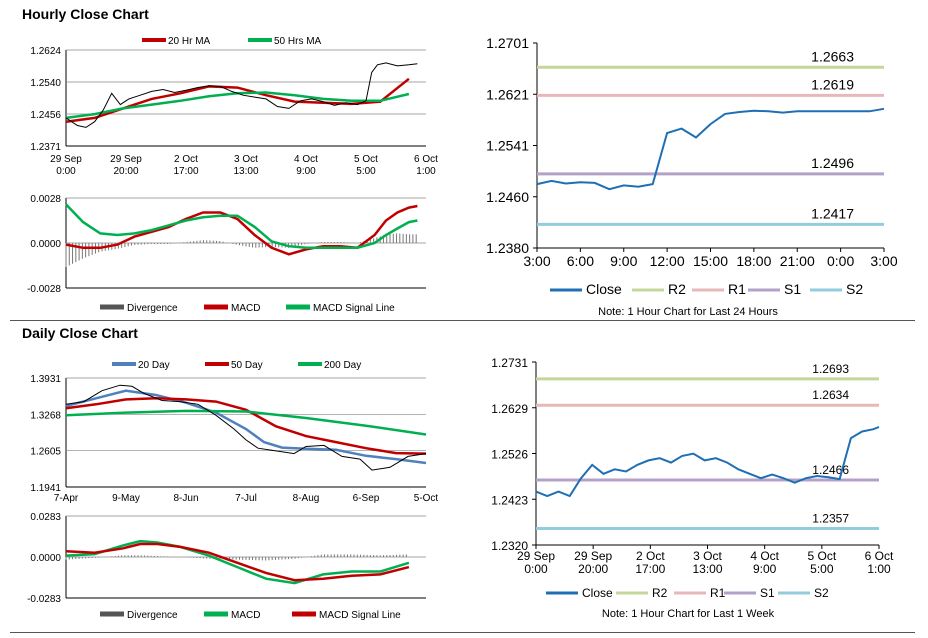 This screenshot has height=638, width=928. I want to click on y-tick-label: 1.2621, so click(507, 94).